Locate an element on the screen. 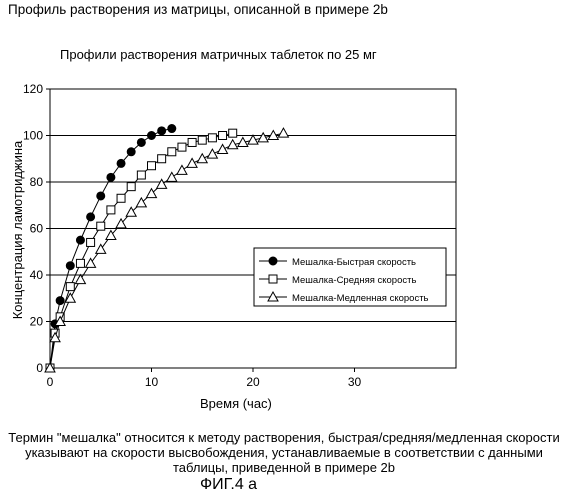  y-tick-label: 20 is located at coordinates (37, 322).